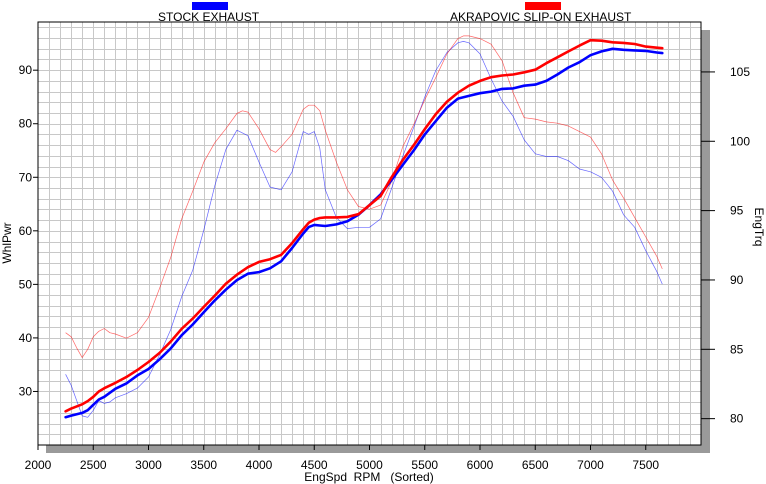  What do you see at coordinates (541, 17) in the screenshot?
I see `legend-label-akrapovic: AKRAPOVIC SLIP-ON EXHAUST` at bounding box center [541, 17].